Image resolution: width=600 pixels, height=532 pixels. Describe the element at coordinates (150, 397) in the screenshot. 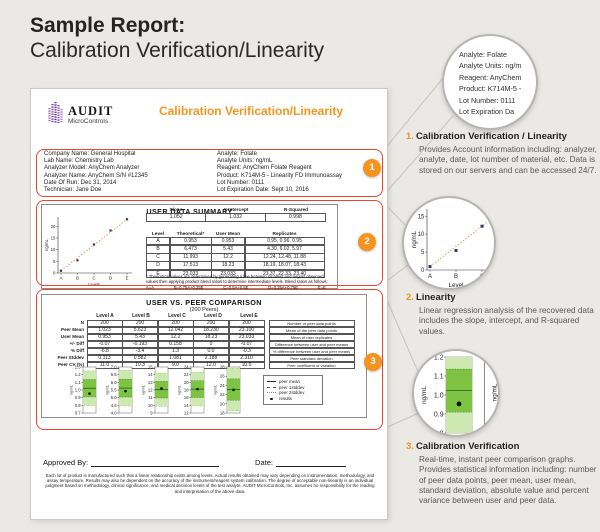

I see `svg-text: 11` at that location.